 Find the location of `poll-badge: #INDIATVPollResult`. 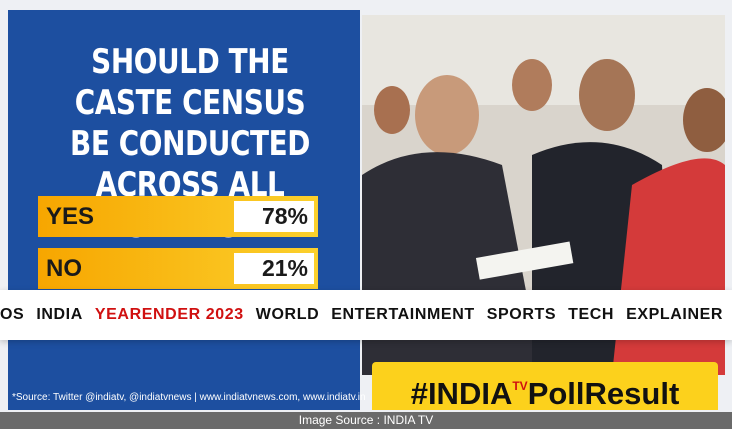

poll-badge: #INDIATVPollResult is located at coordinates (545, 386).